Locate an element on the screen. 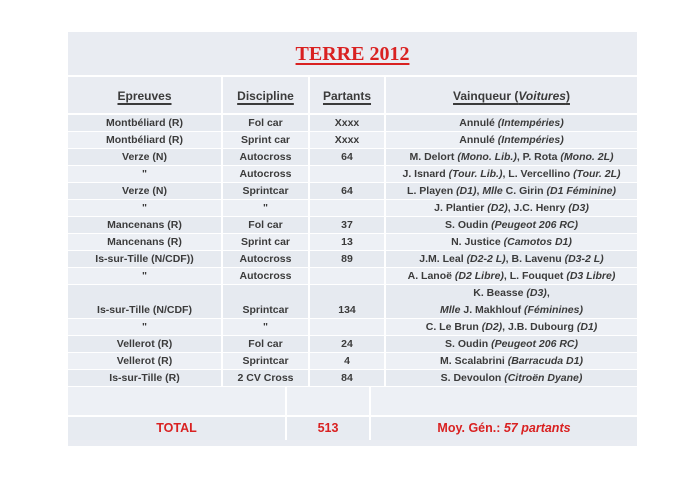 The image size is (700, 495). column-header-epreuves-label: Epreuves is located at coordinates (144, 96).